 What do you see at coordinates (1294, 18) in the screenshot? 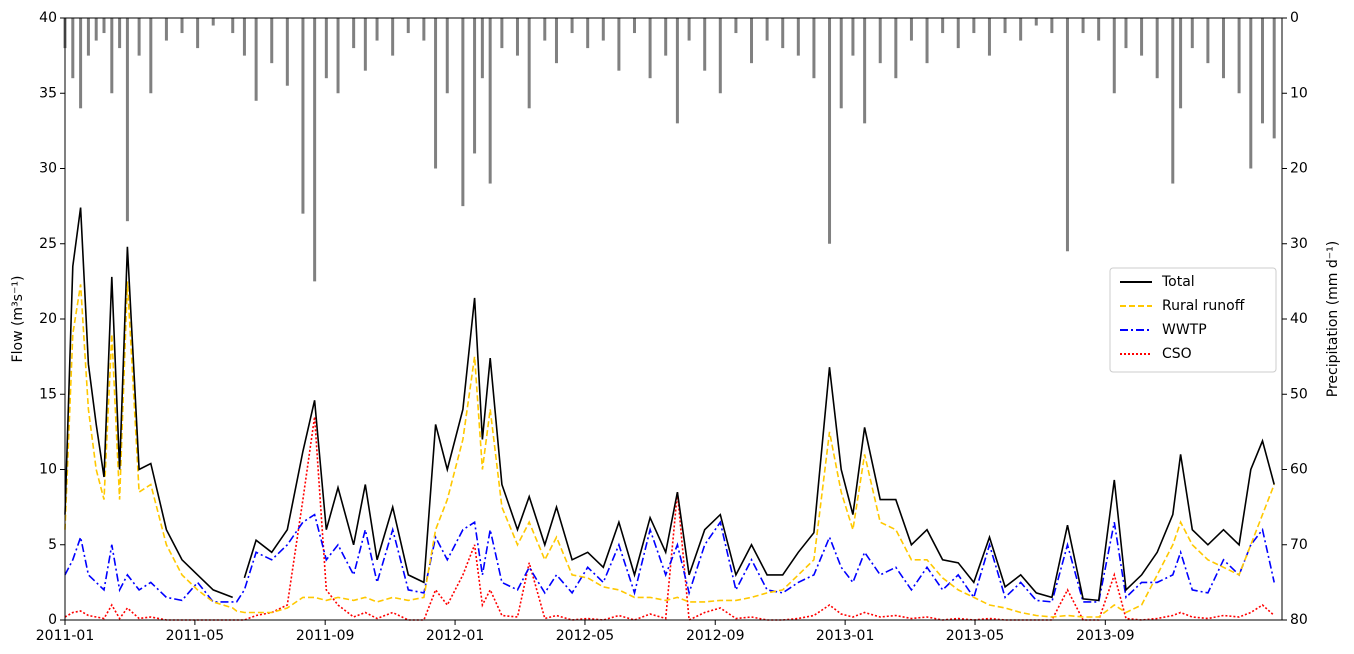
I see `y2-tick-label: 0` at bounding box center [1294, 18].